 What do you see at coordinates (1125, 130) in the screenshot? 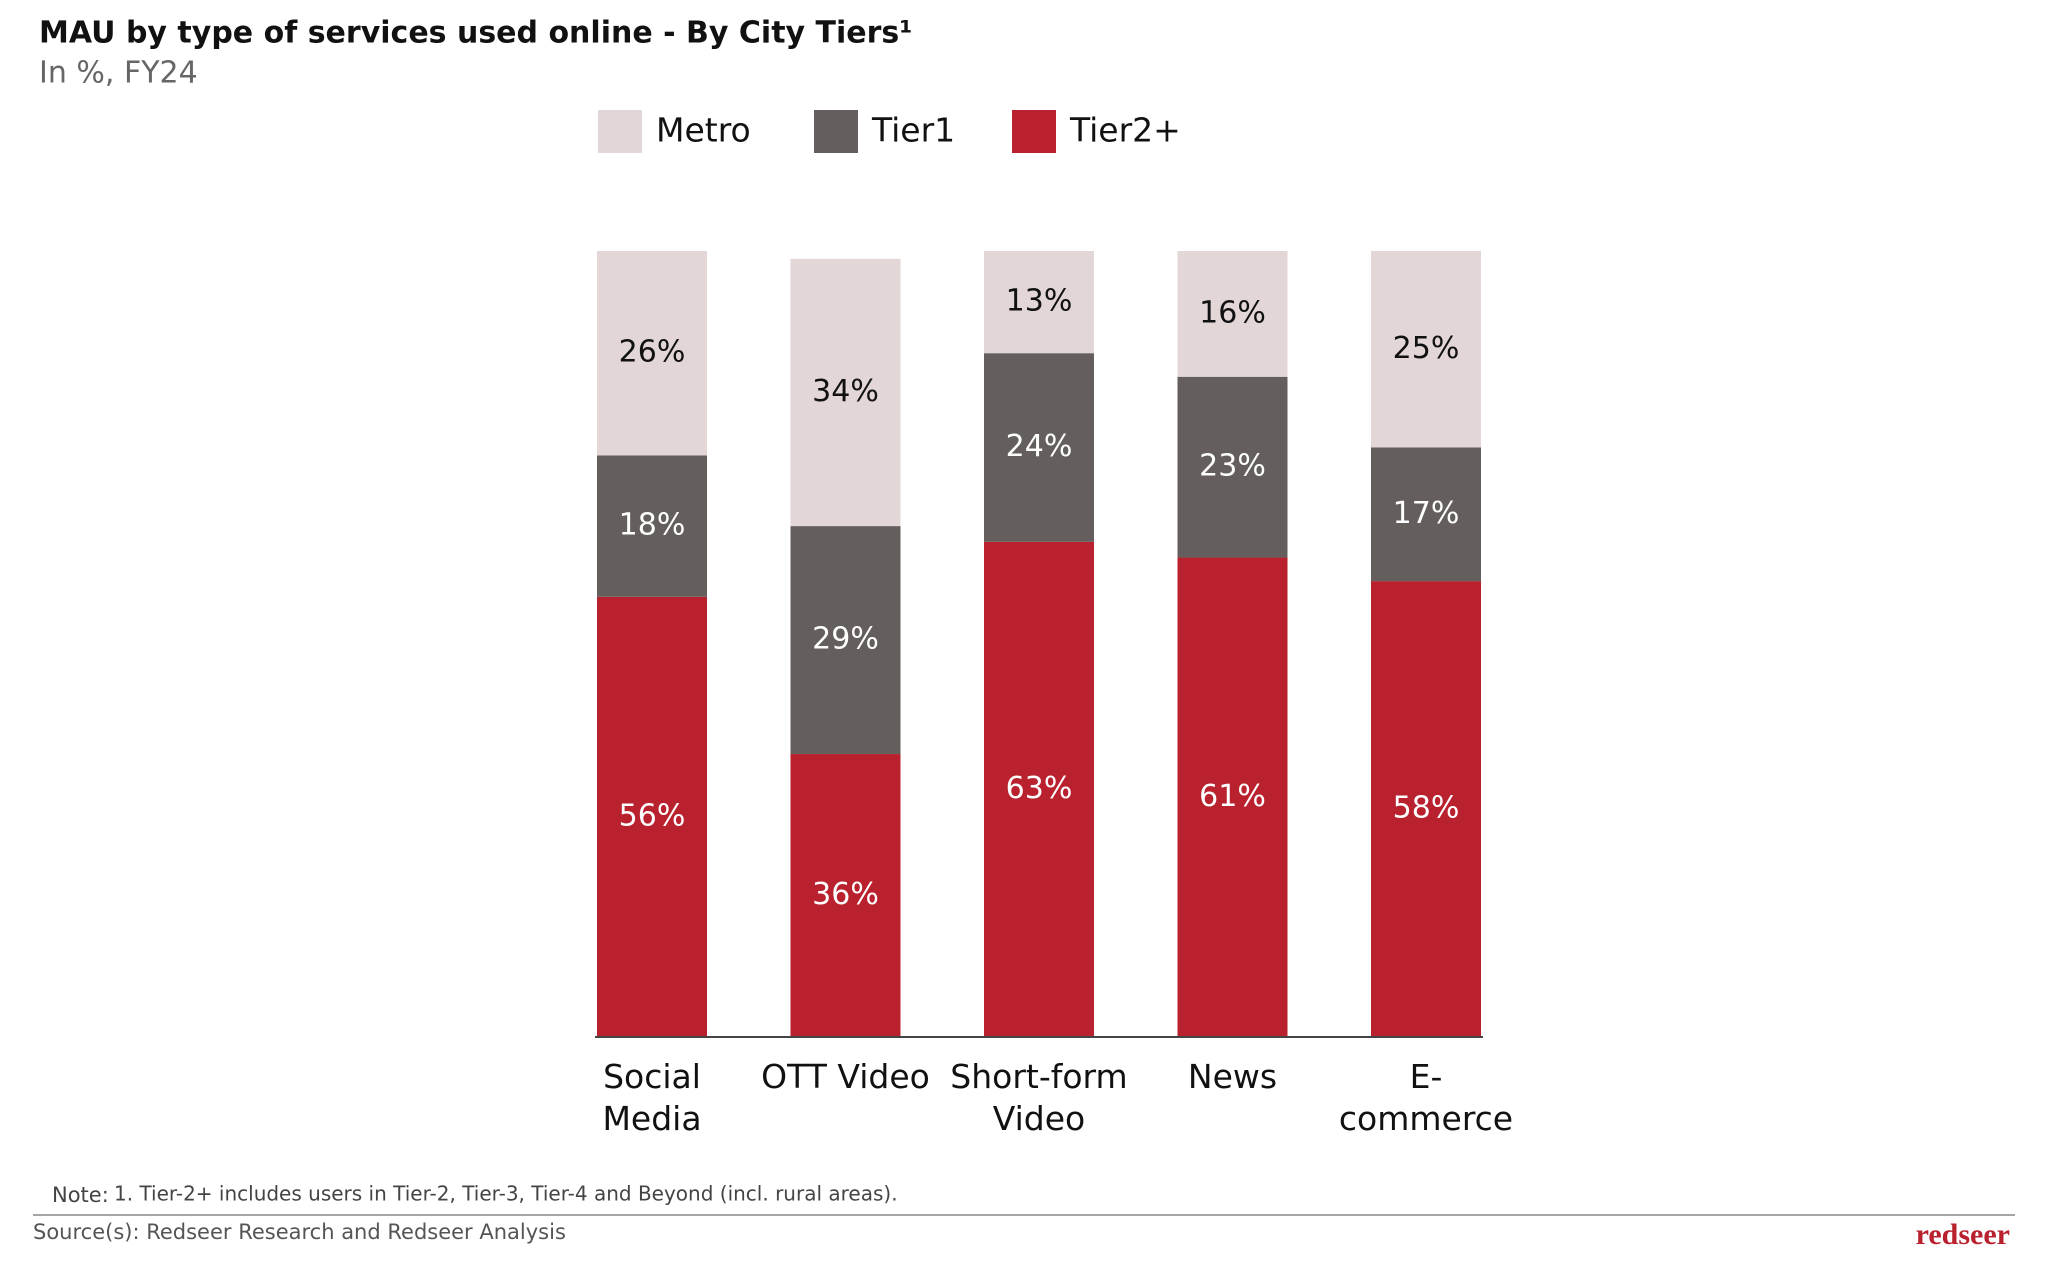
I see `legend-label: Tier2+` at bounding box center [1125, 130].